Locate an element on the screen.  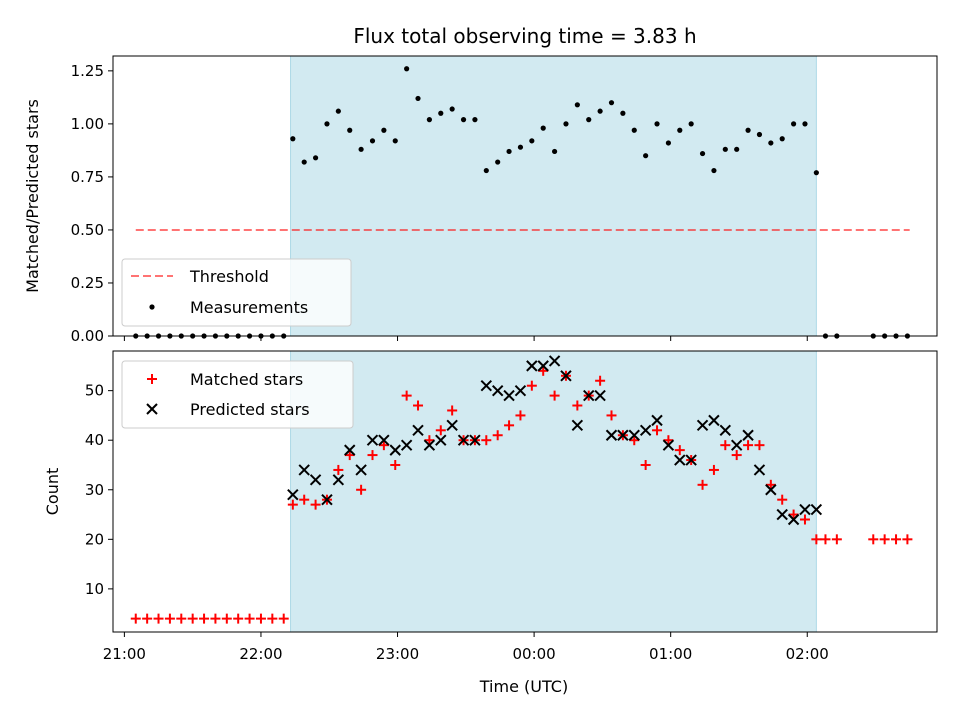
bottom-y-tick-label: 50 is located at coordinates (94, 391).